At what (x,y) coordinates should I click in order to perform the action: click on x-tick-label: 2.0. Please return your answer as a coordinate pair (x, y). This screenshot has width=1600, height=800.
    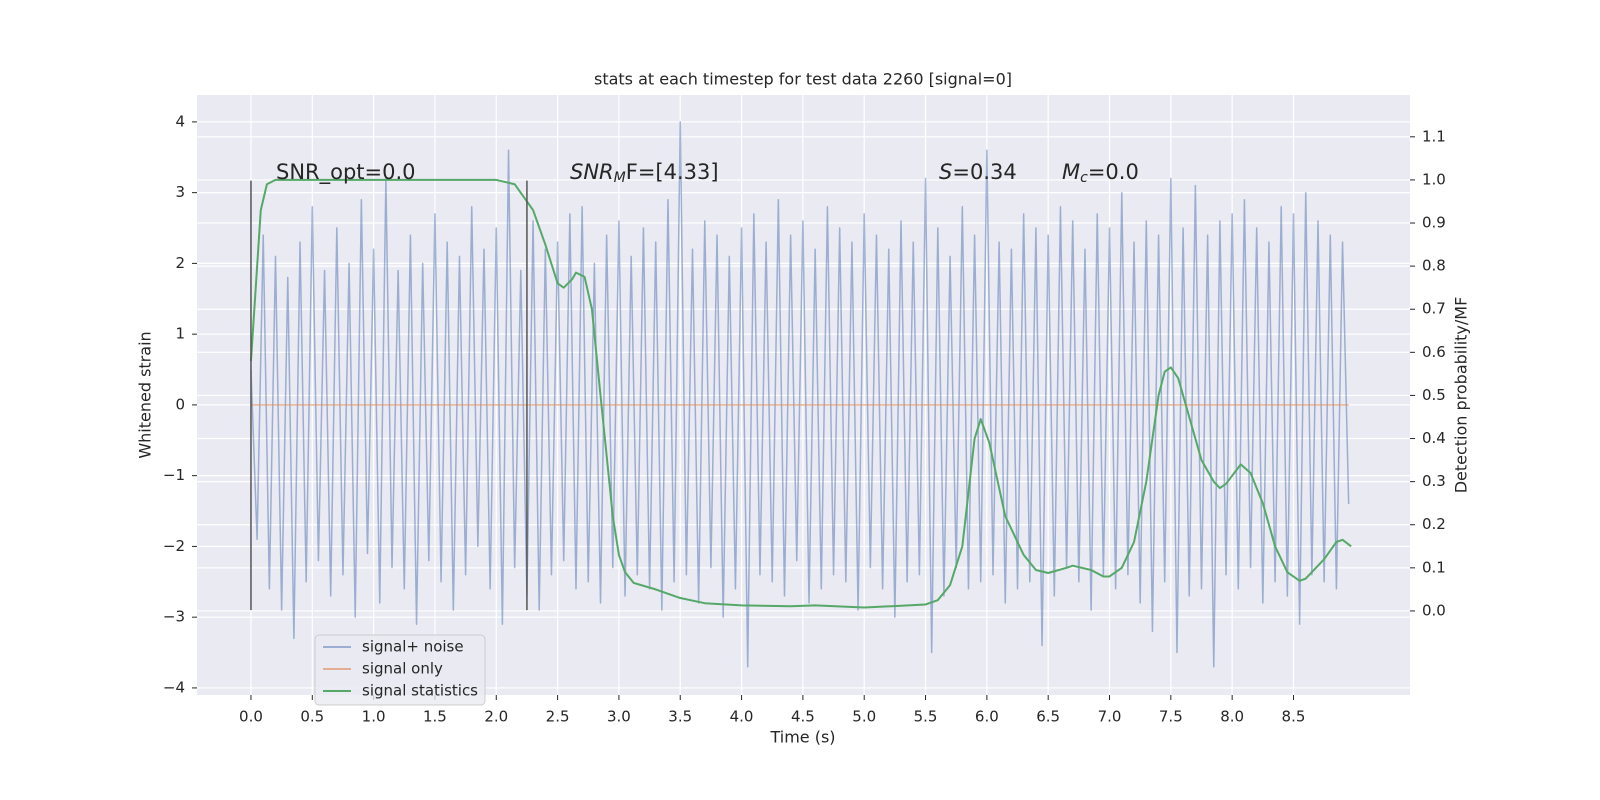
    Looking at the image, I should click on (496, 717).